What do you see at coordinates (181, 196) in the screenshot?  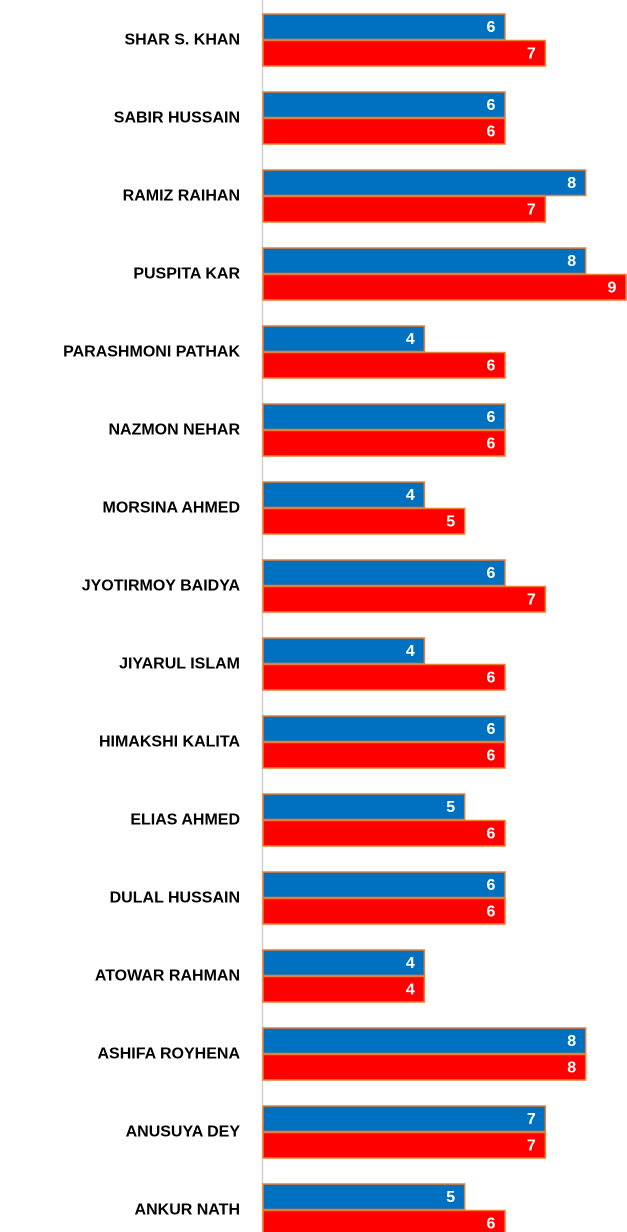 I see `category-label: RAMIZ RAIHAN` at bounding box center [181, 196].